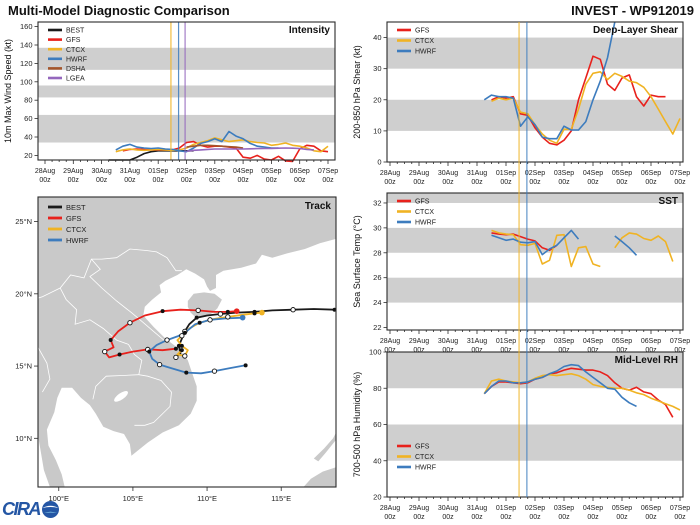 The width and height of the screenshot is (700, 525). I want to click on legend-item-hwrf: HWRF, so click(416, 52).